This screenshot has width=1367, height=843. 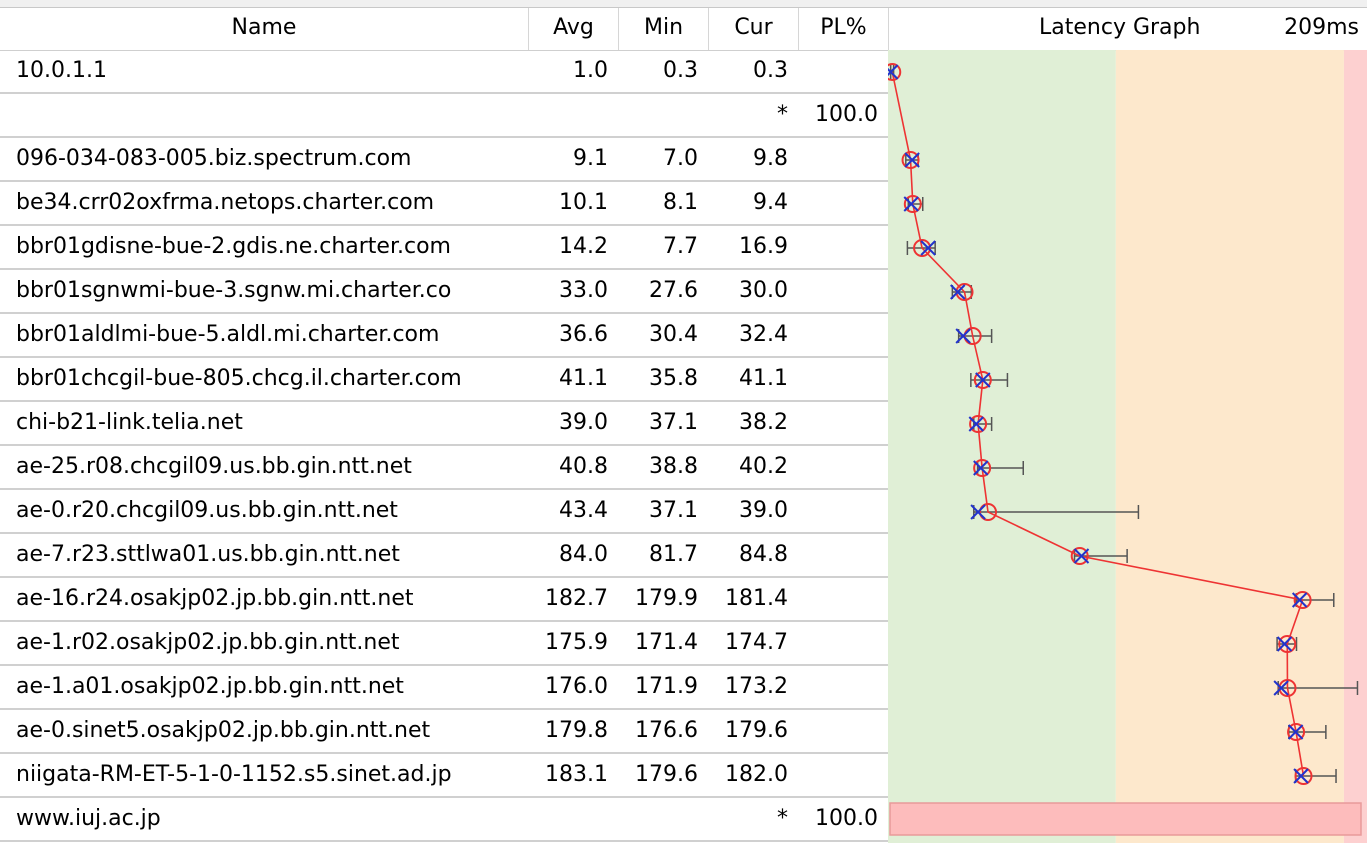 I want to click on table-row: chi-b21-link.telia.net 39.0 37.1 38.2, so click(x=444, y=424).